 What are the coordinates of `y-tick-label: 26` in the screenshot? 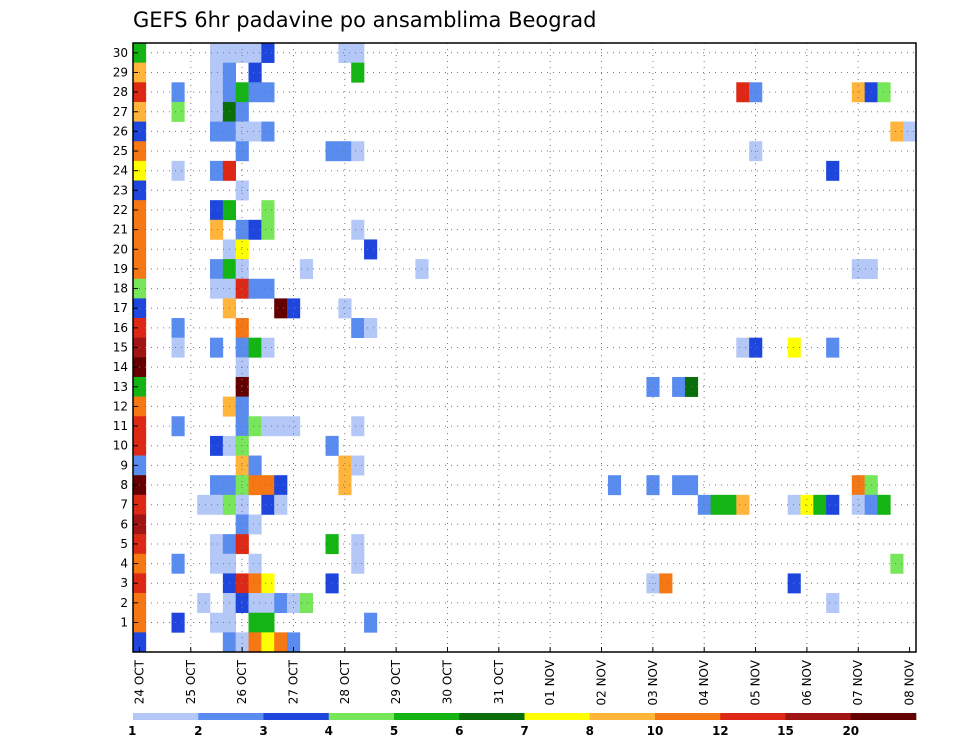 It's located at (120, 131).